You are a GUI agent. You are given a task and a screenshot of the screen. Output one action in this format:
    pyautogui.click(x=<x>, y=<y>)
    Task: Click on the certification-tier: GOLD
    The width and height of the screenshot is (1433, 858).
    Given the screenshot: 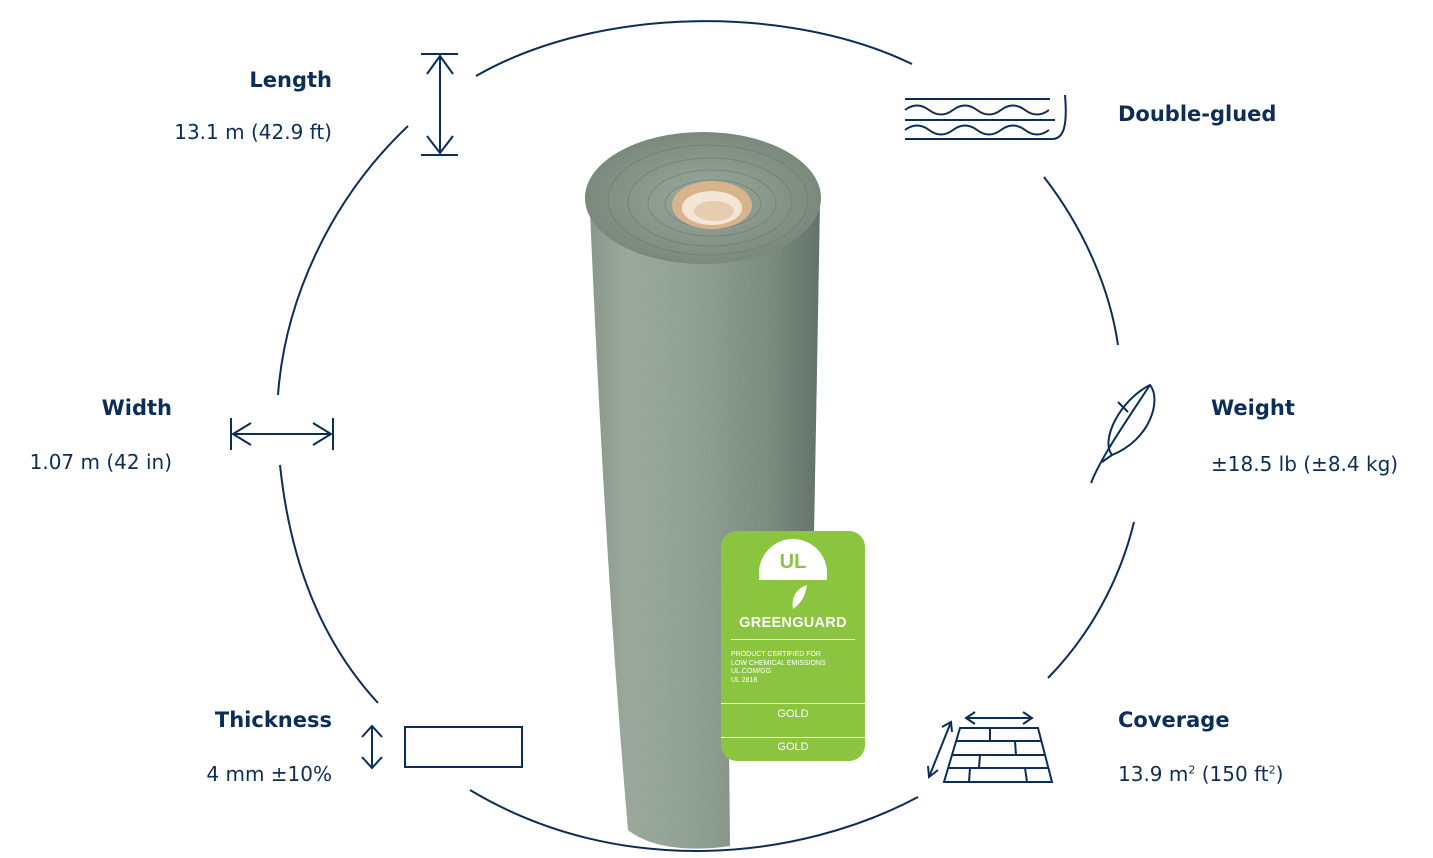 What is the action you would take?
    pyautogui.click(x=793, y=714)
    